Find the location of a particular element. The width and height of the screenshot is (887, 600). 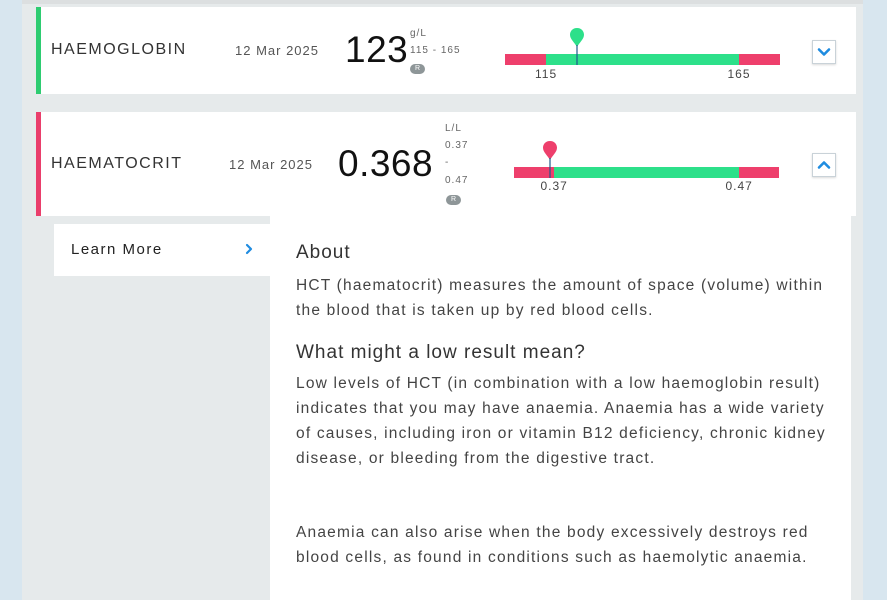

learn-more-tab: Learn More is located at coordinates (162, 250).